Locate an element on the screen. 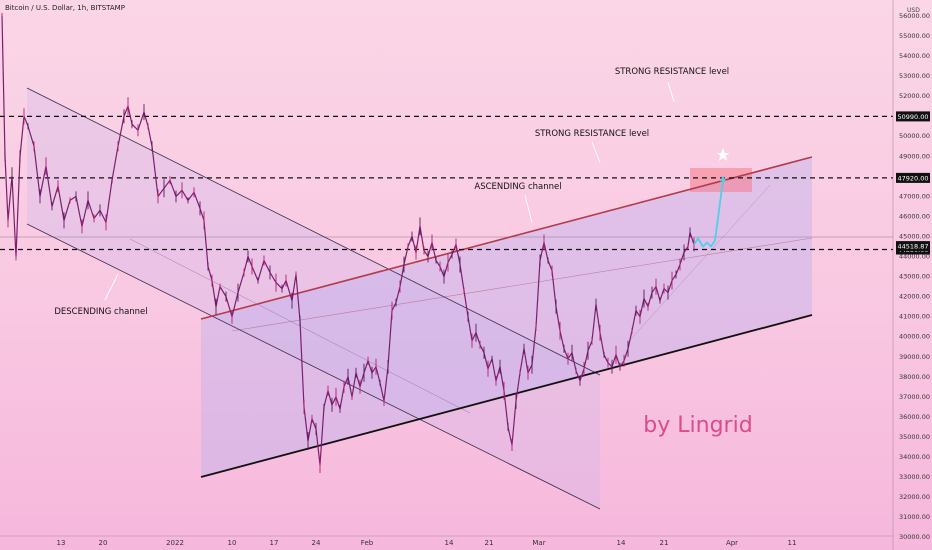 This screenshot has width=932, height=550. target-star-icon is located at coordinates (723, 154).